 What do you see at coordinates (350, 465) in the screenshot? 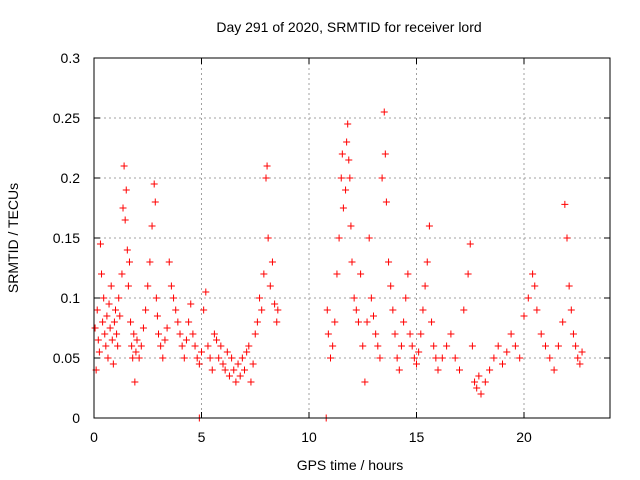
I see `x-axis-label: GPS time / hours` at bounding box center [350, 465].